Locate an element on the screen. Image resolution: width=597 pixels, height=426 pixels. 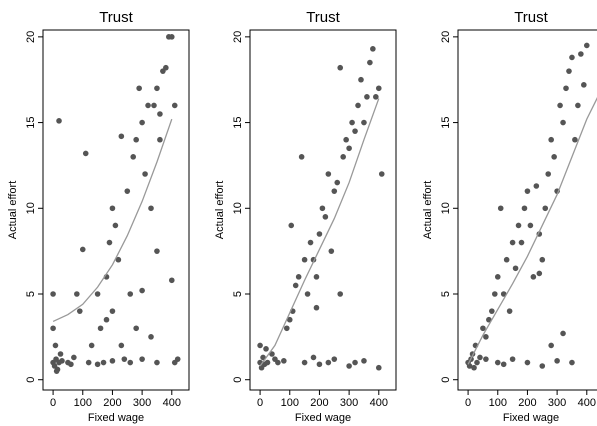
y-tick-label: 10 is located at coordinates (238, 208).